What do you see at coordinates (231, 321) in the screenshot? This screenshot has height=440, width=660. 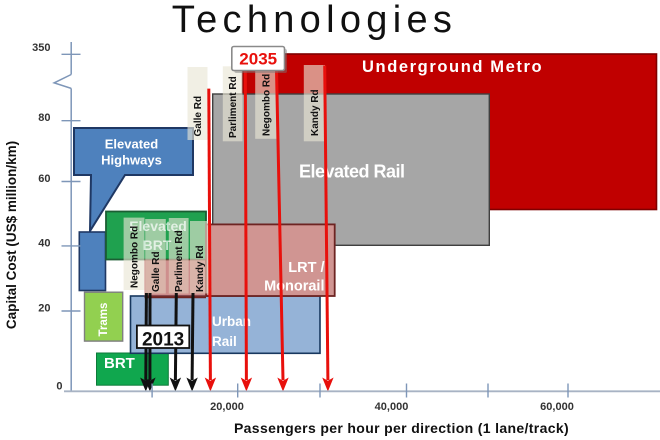 I see `svg-text: Urban` at bounding box center [231, 321].